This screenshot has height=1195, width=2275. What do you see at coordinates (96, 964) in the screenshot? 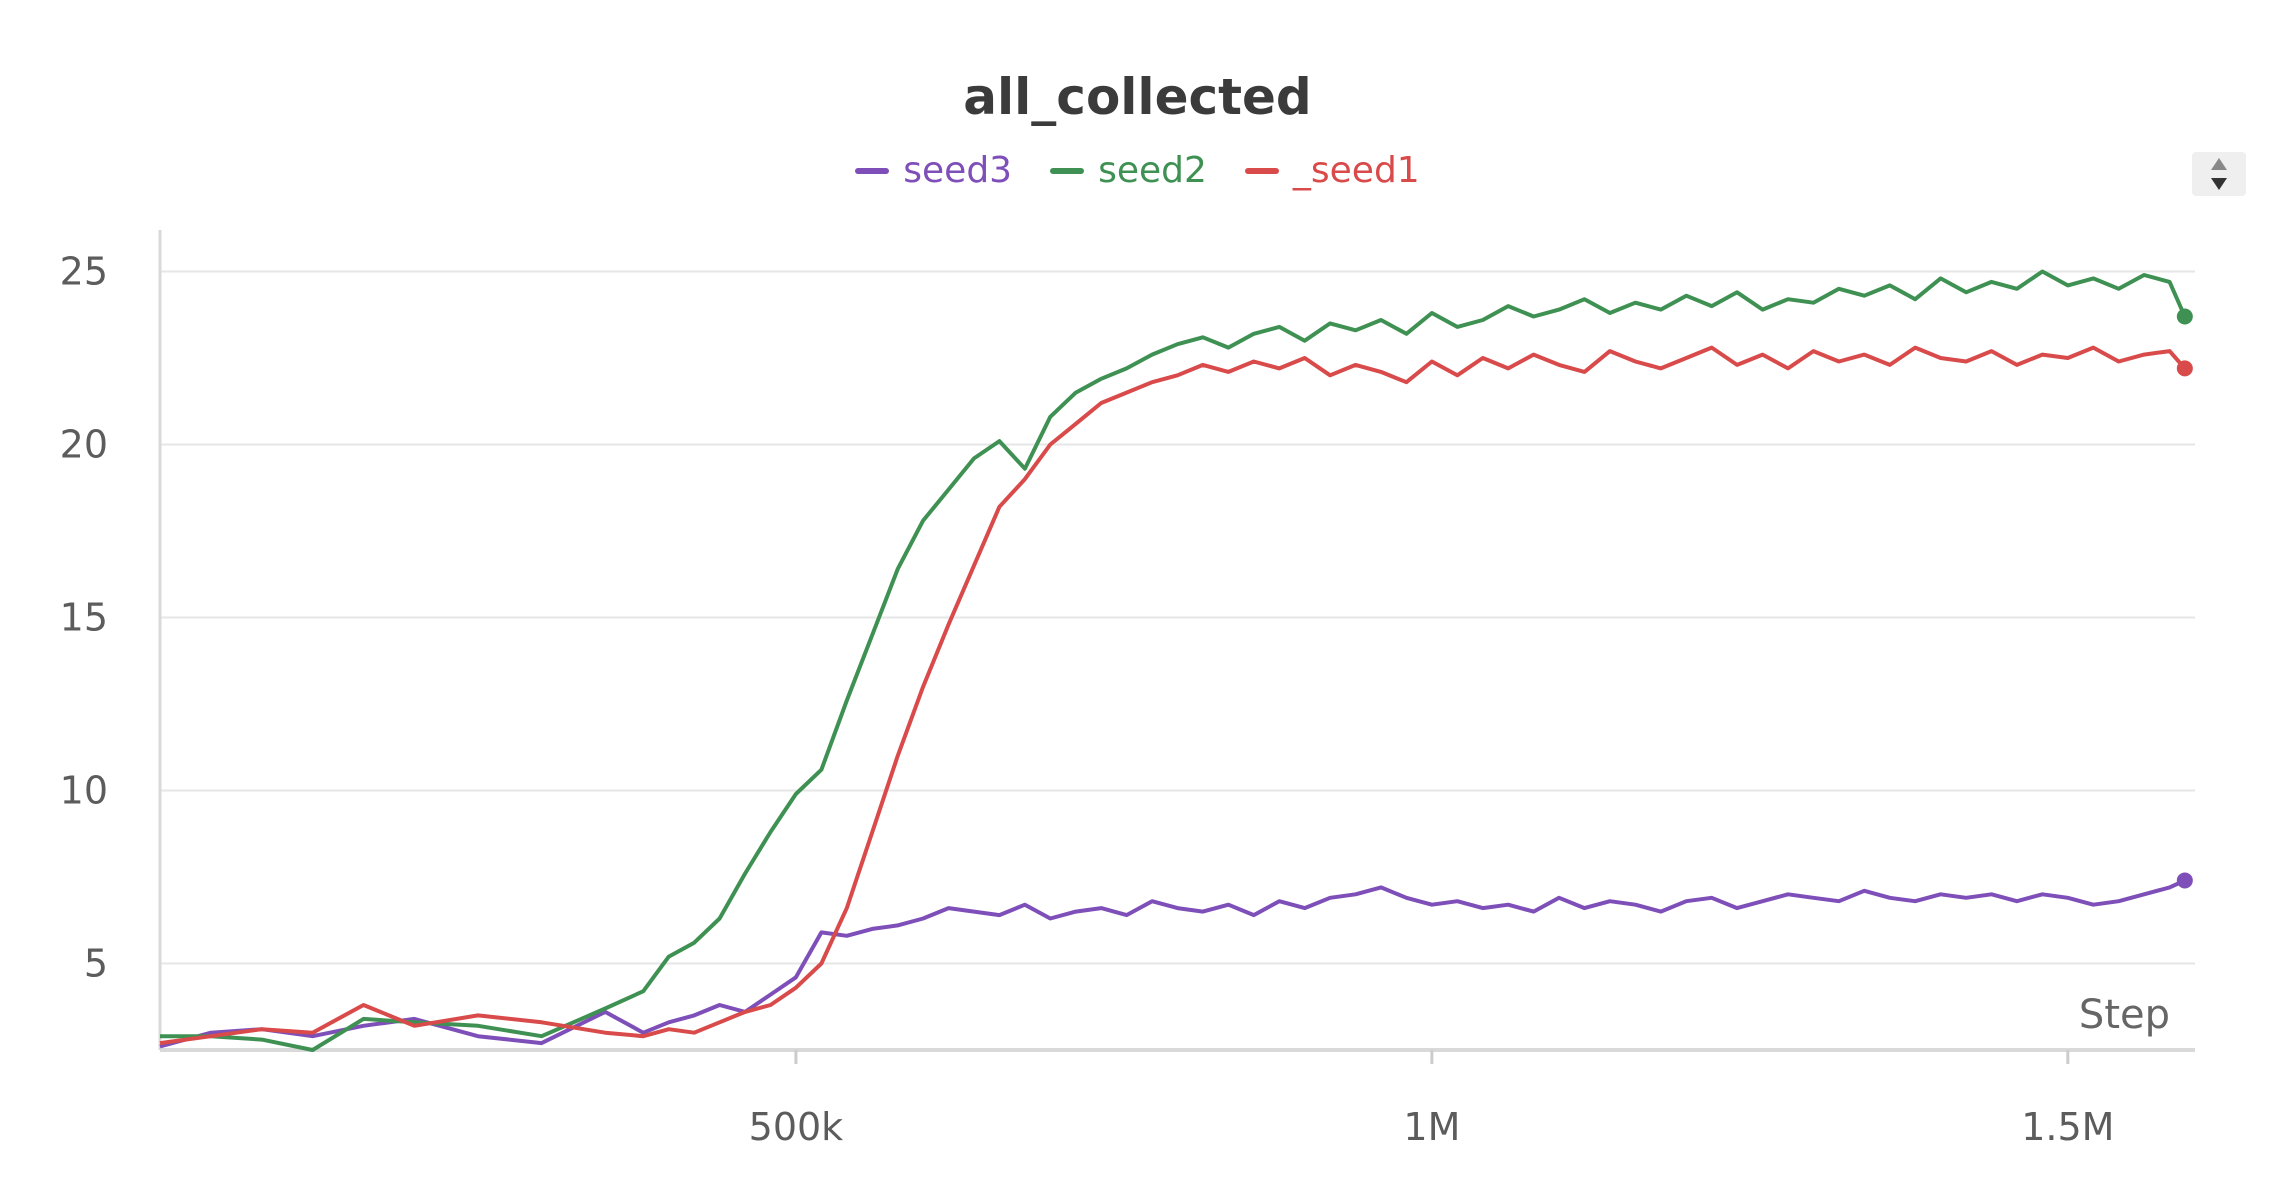
I see `y-tick-label-0: 5` at bounding box center [96, 964].